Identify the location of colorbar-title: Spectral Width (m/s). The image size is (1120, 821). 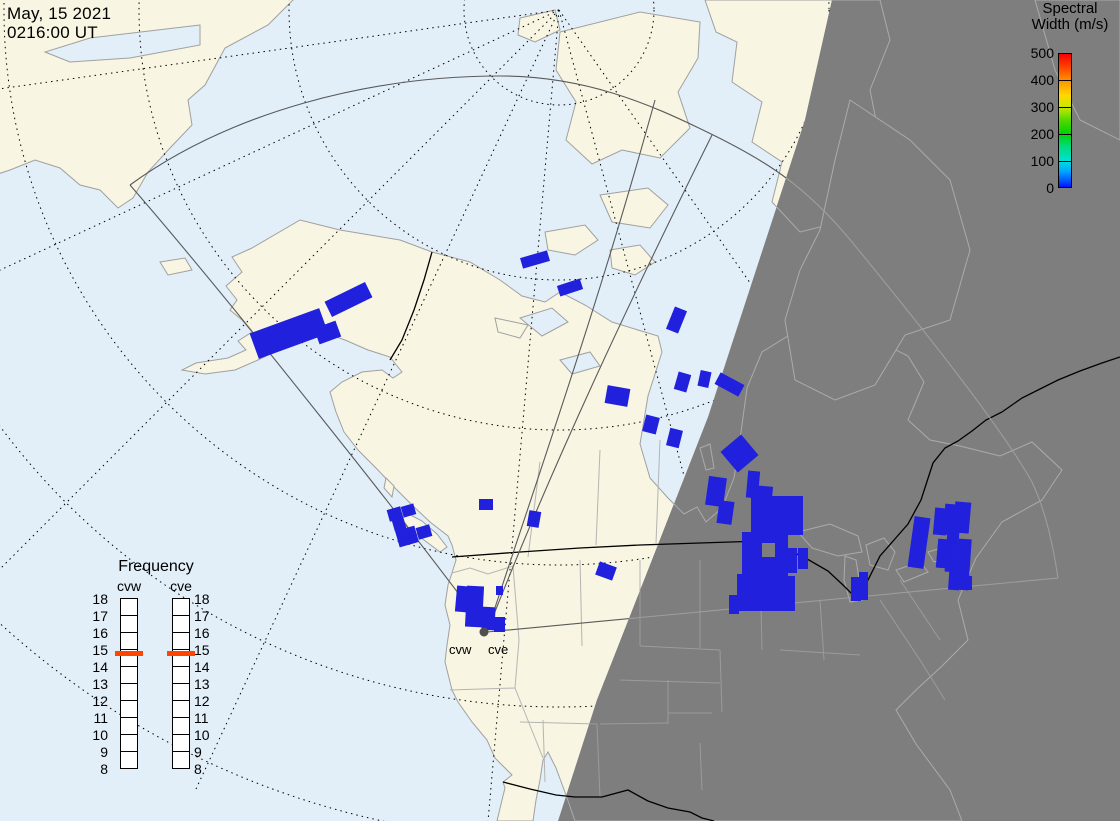
(1070, 17).